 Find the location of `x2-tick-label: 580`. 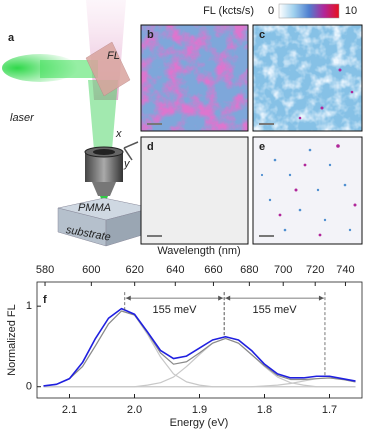

x2-tick-label: 580 is located at coordinates (45, 270).